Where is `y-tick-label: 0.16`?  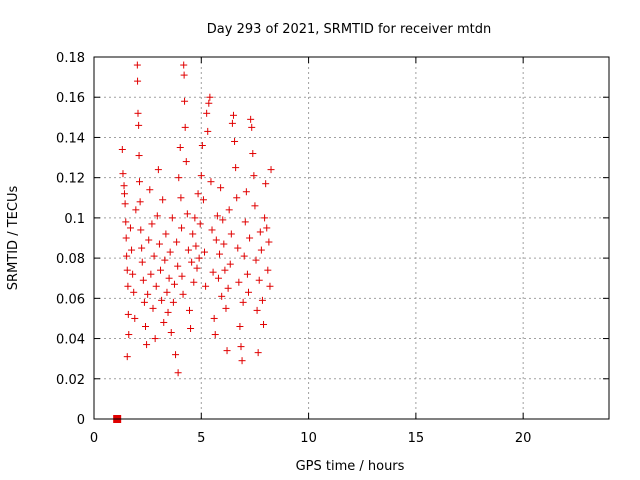
y-tick-label: 0.16 is located at coordinates (70, 98).